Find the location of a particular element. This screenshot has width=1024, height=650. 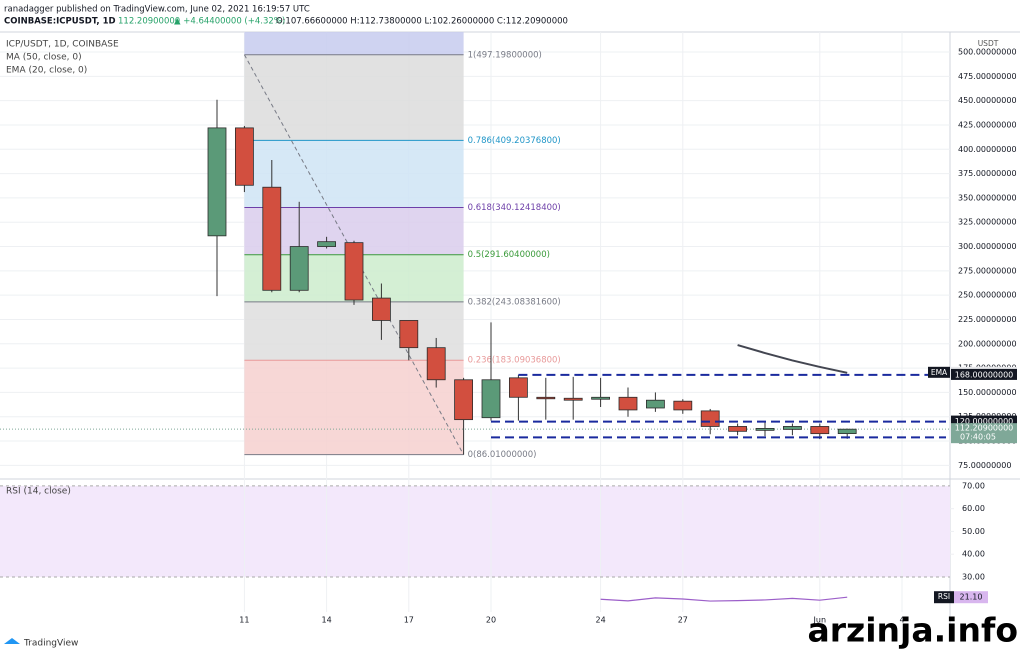

chart-title: ICP/USDT, 1D, COINBASE is located at coordinates (62, 45).